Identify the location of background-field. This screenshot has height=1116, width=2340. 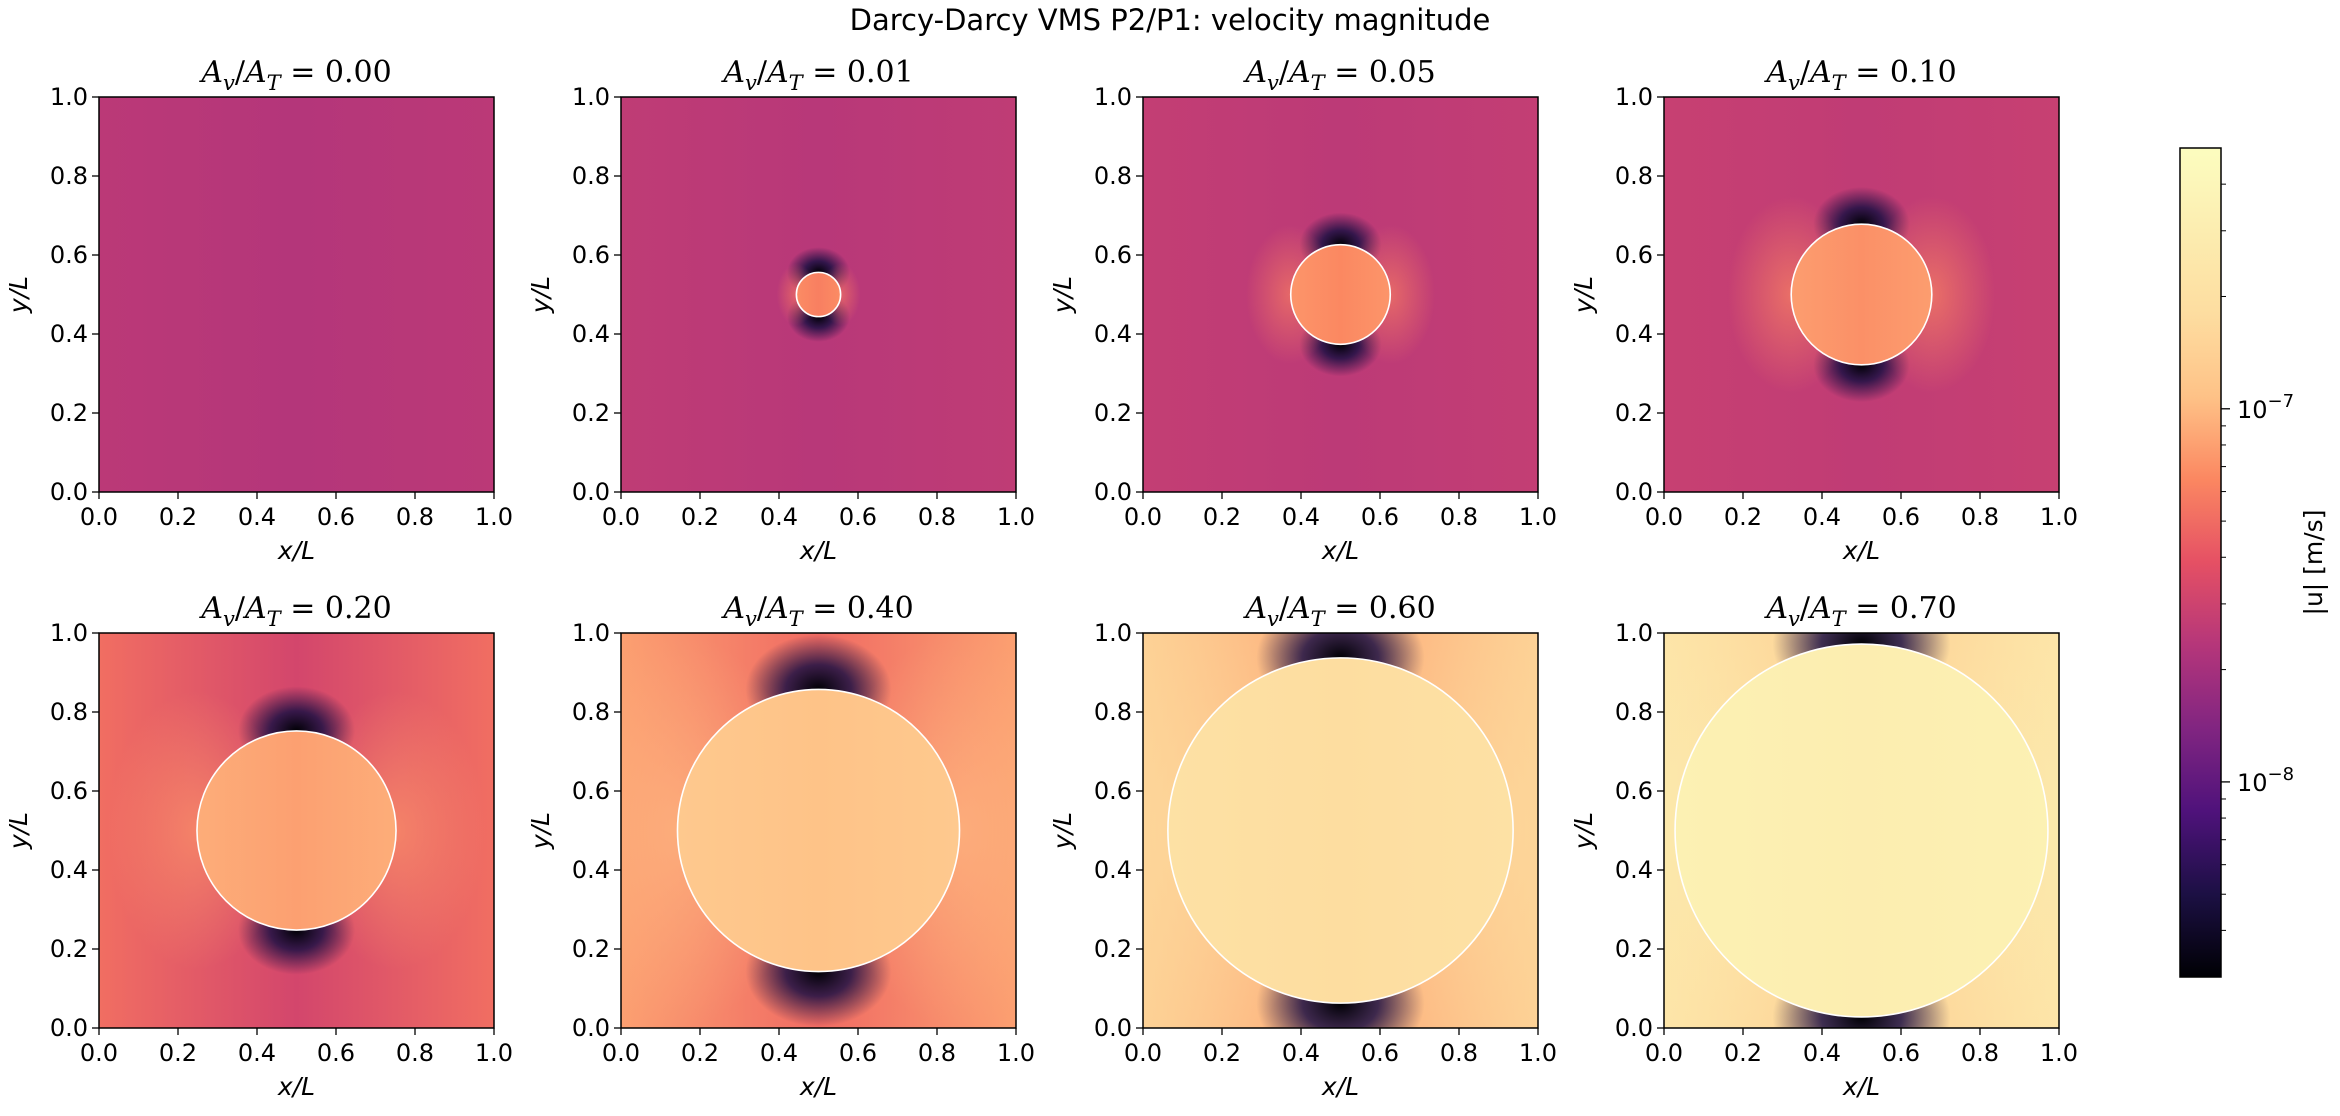
(296, 294).